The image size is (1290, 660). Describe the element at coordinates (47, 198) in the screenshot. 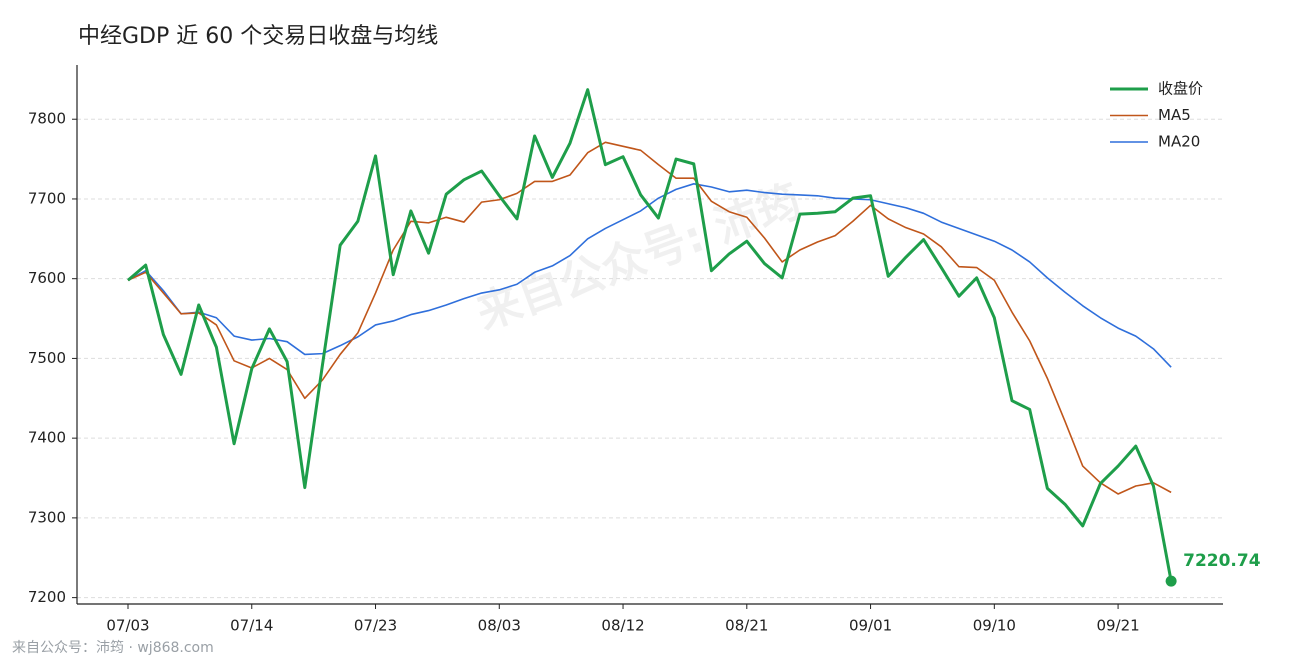

I see `y-tick-label: 7700` at that location.